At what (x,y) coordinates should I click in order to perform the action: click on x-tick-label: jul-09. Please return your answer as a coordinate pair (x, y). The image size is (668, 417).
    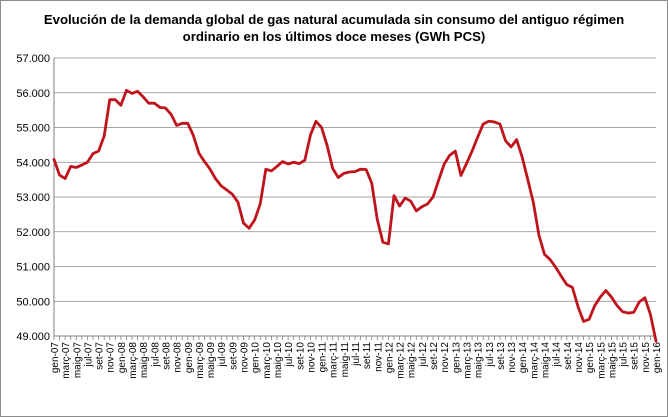
    Looking at the image, I should click on (222, 355).